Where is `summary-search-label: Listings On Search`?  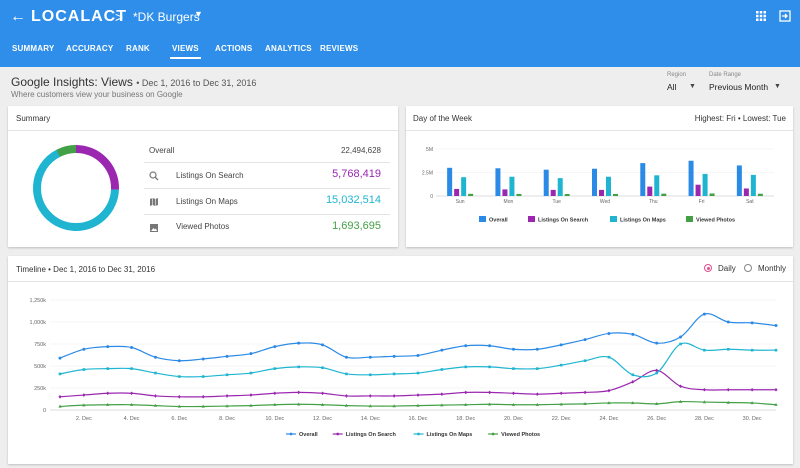 summary-search-label: Listings On Search is located at coordinates (210, 175).